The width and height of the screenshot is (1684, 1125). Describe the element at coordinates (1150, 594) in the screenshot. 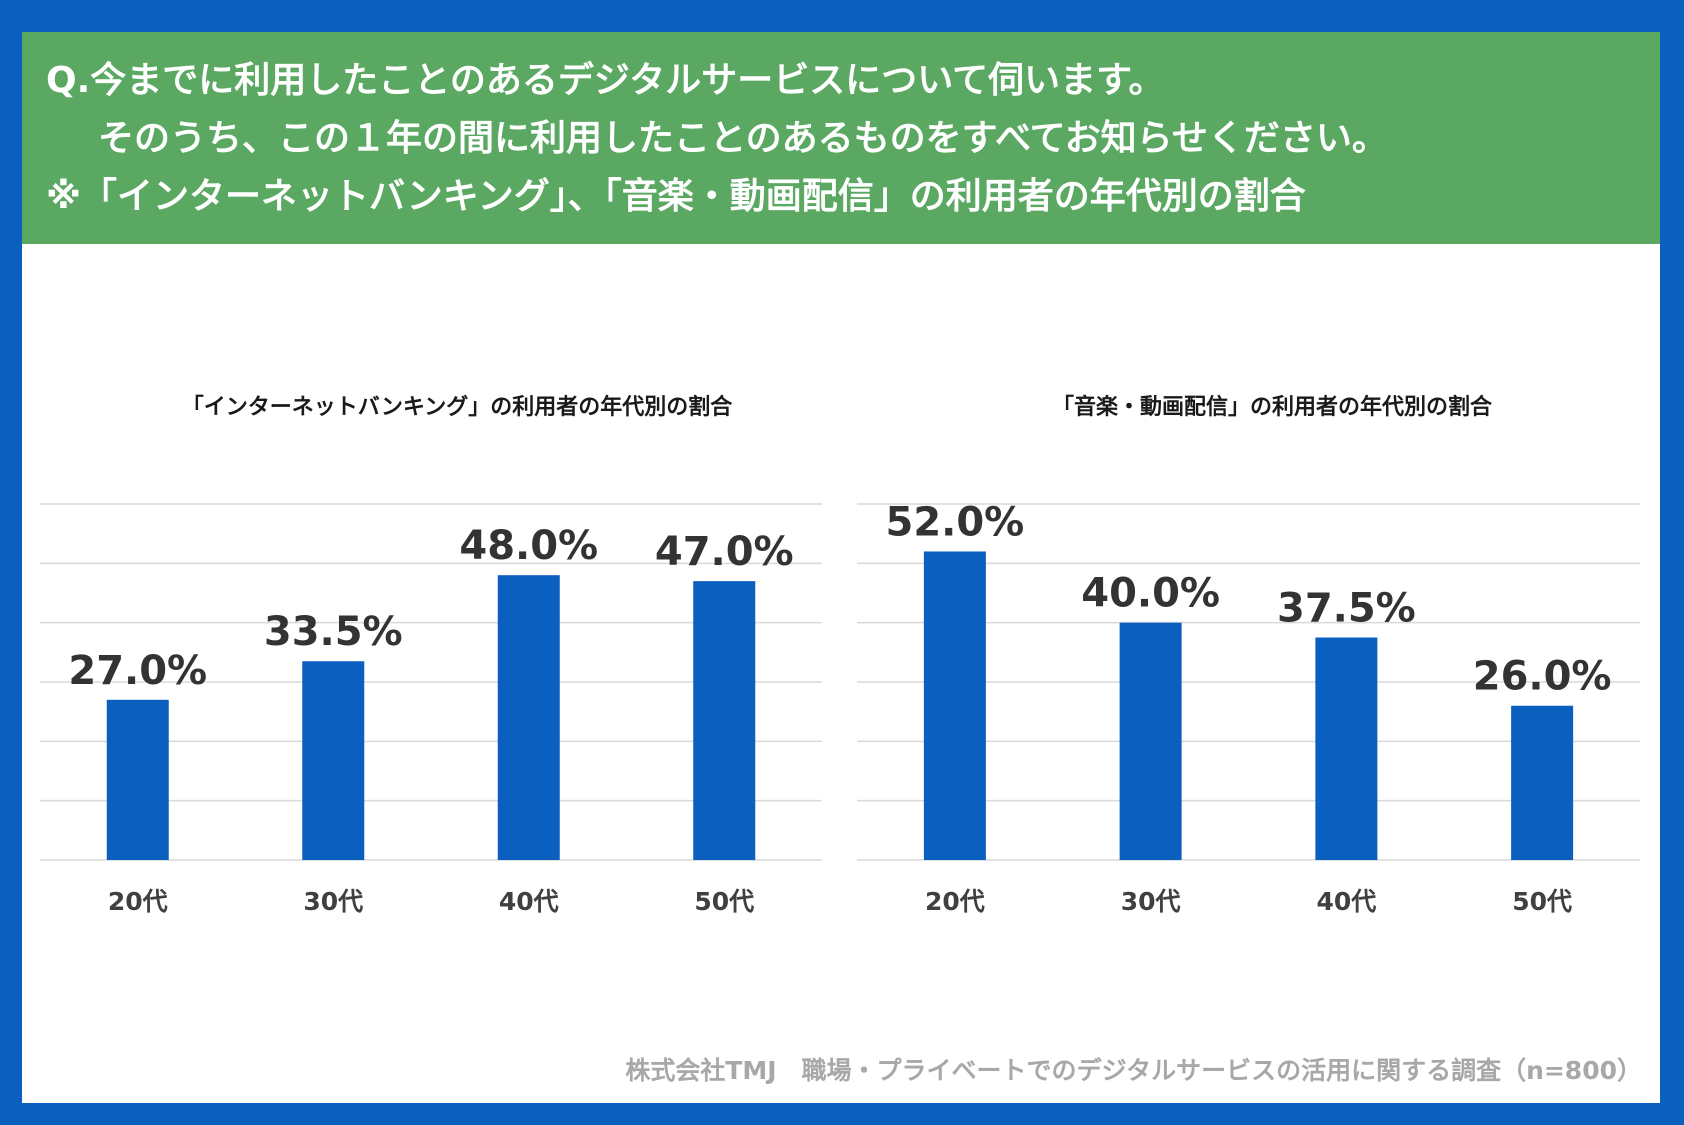

I see `chart-1-value-label-1: 40.0%` at that location.